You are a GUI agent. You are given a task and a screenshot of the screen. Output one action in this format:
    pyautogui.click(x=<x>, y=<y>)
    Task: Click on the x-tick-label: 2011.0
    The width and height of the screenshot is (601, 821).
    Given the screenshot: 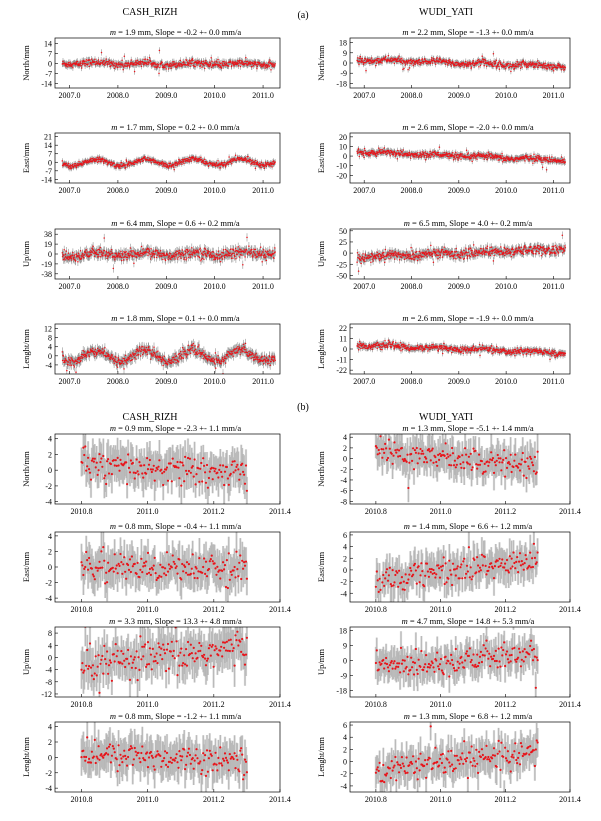 What is the action you would take?
    pyautogui.click(x=554, y=190)
    